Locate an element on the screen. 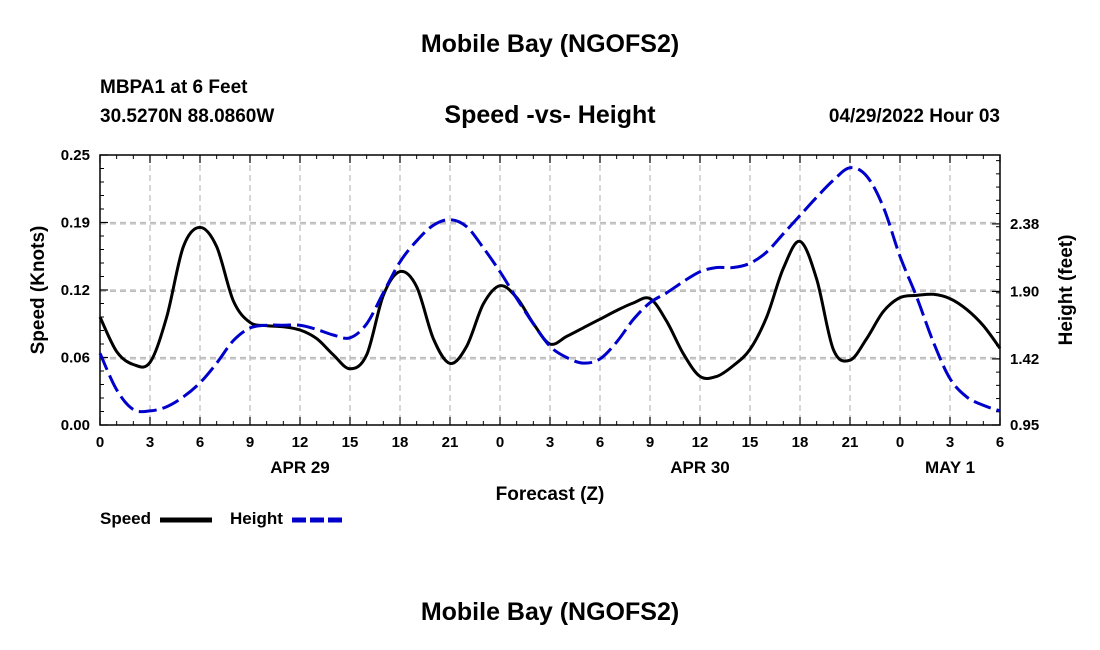 The width and height of the screenshot is (1100, 650). main-title: Mobile Bay (NGOFS2) is located at coordinates (550, 44).